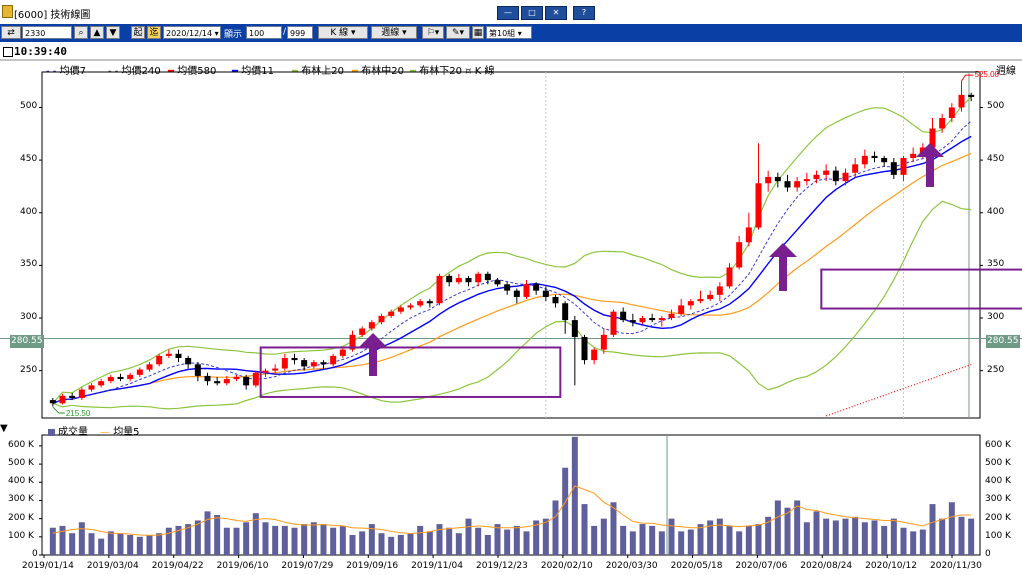 The width and height of the screenshot is (1022, 575). Describe the element at coordinates (134, 71) in the screenshot. I see `legend-ma240: - - 均價240` at that location.